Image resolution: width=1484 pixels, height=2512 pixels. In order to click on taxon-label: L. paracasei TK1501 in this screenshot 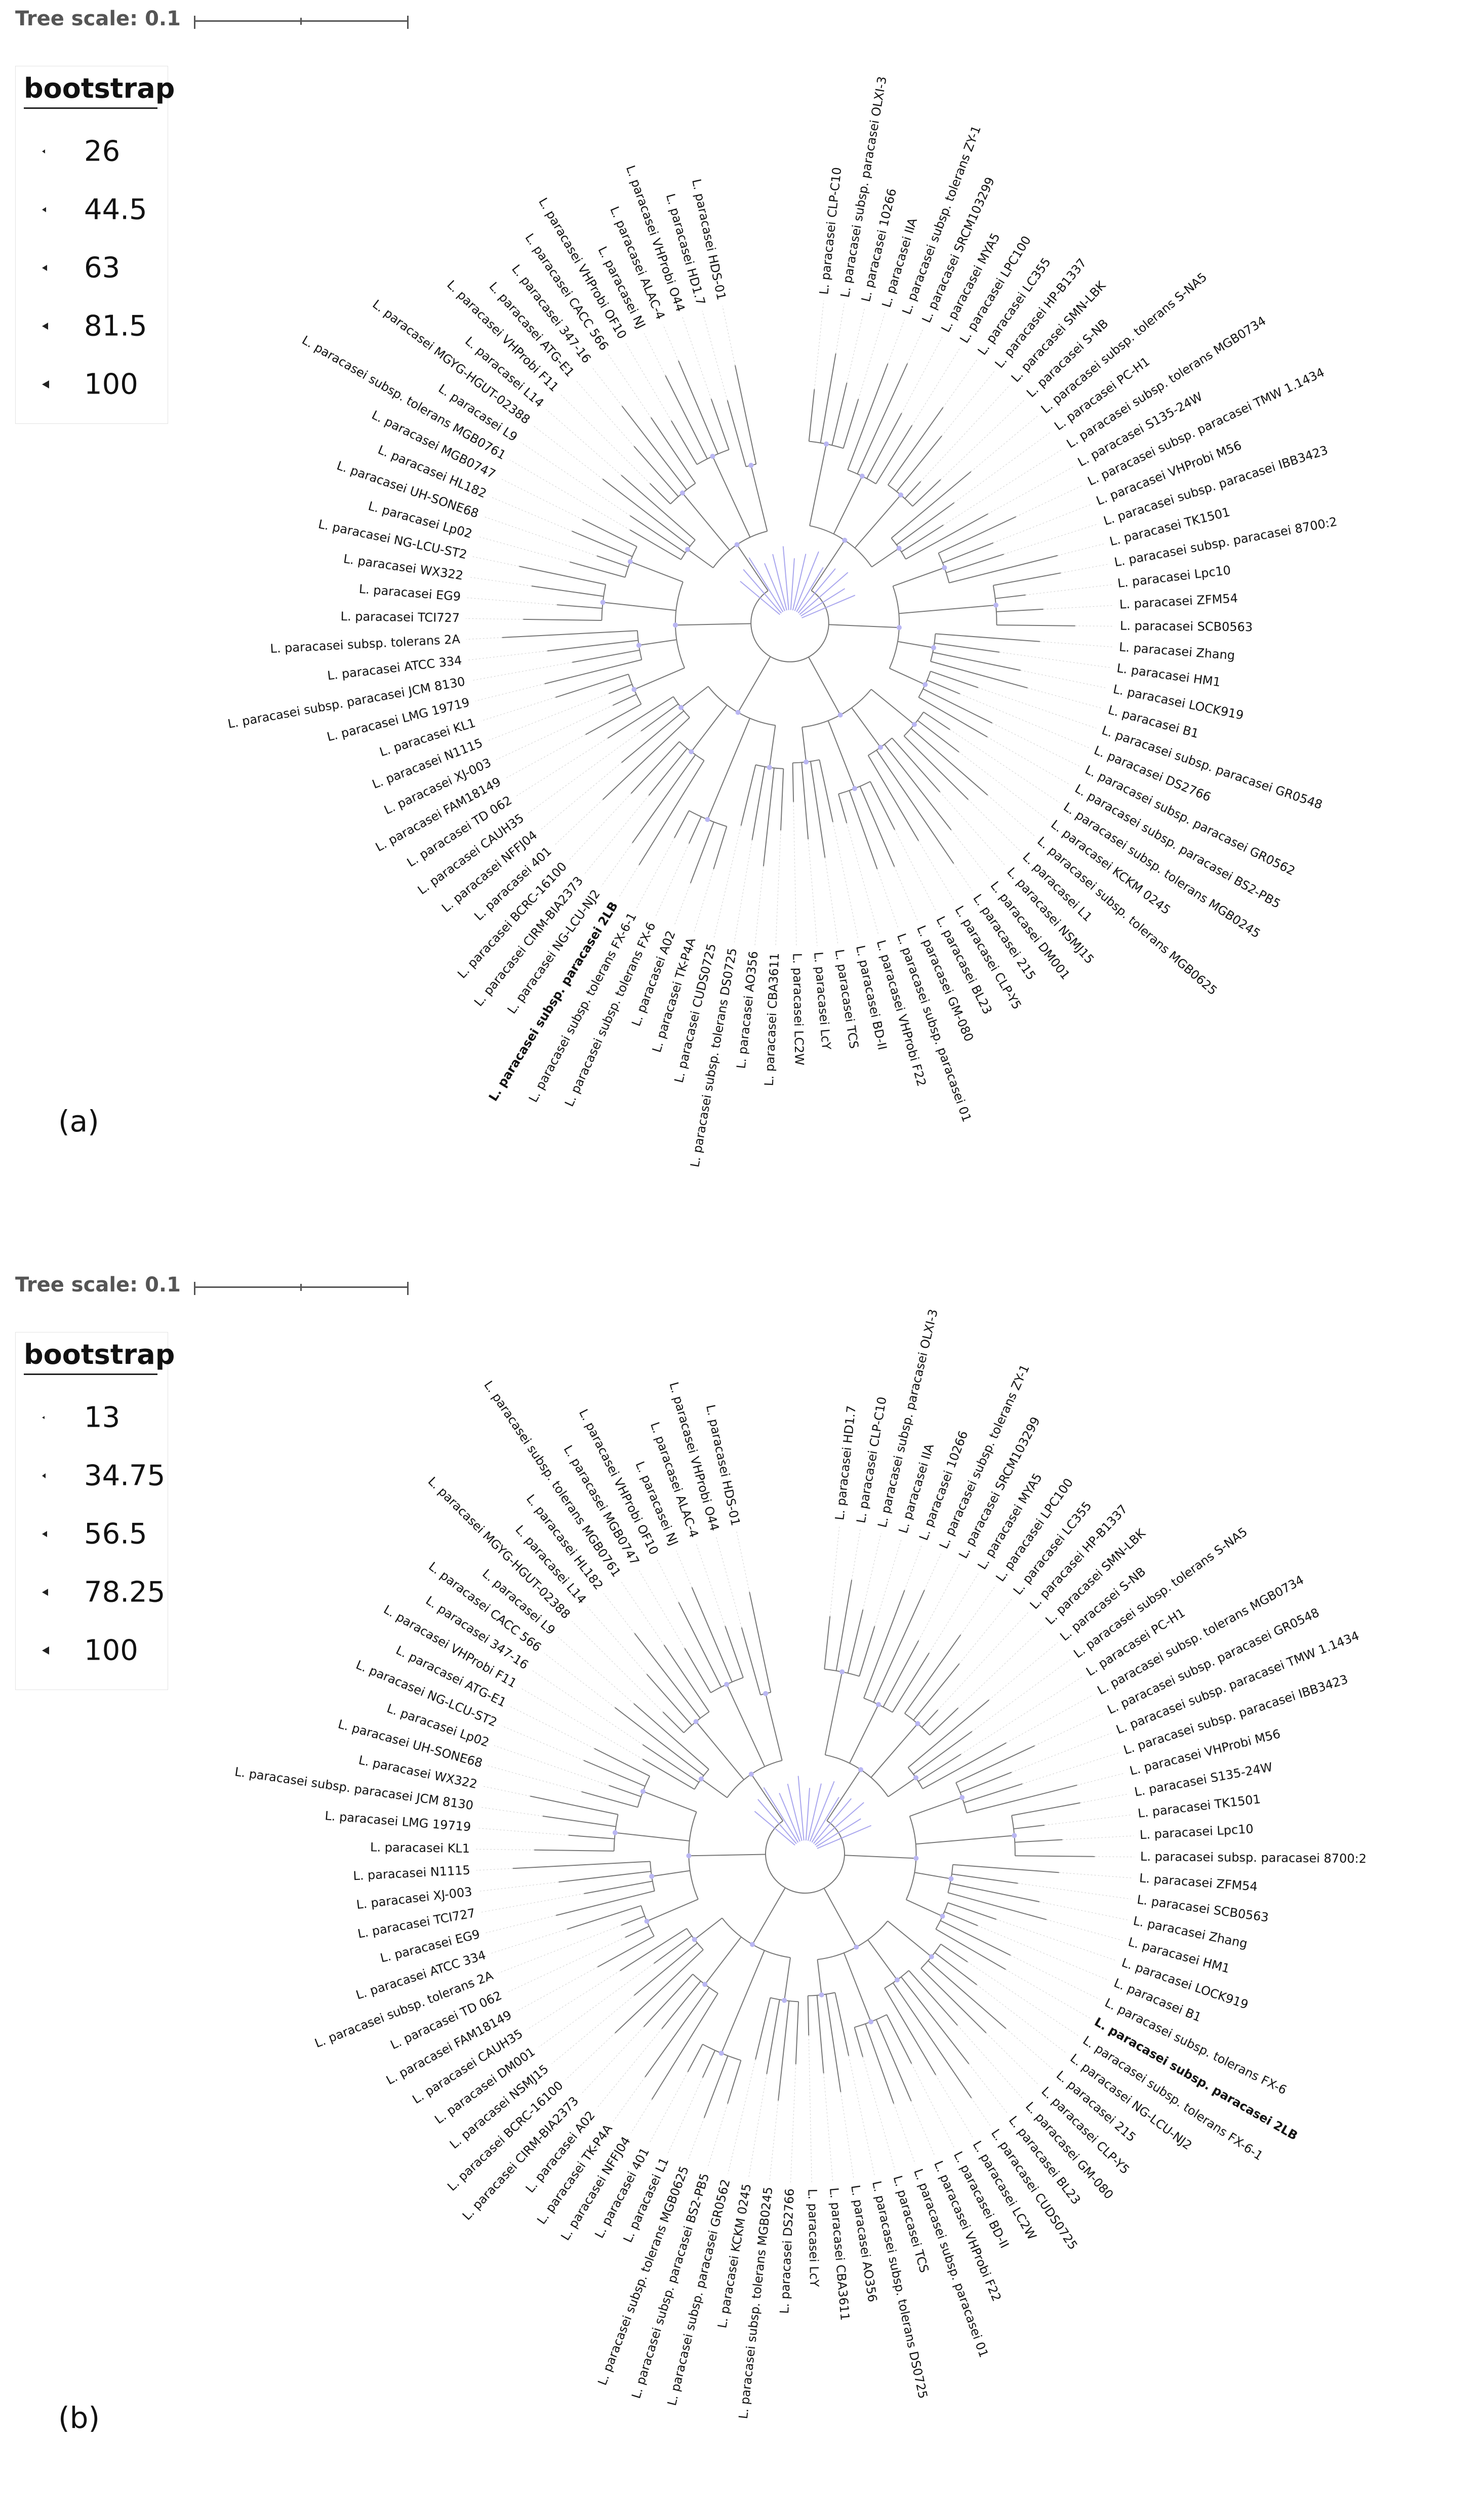, I will do `click(1199, 1806)`.